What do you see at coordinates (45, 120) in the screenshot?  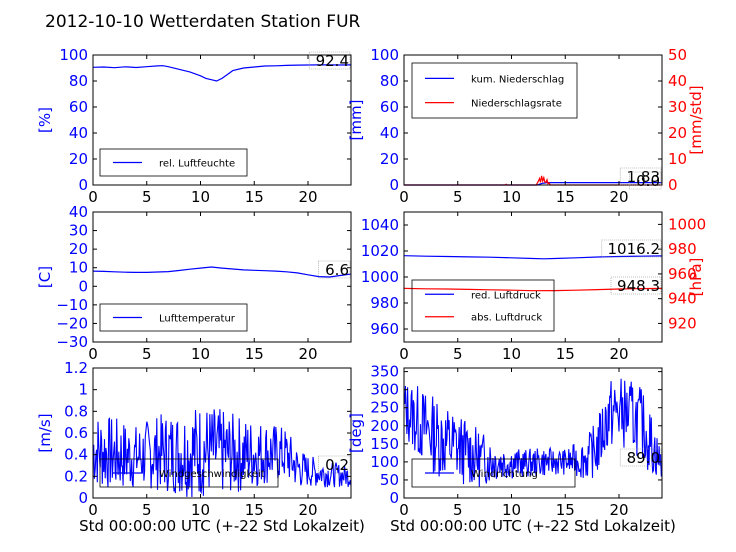 I see `y-axis-label-humidity: [%]` at bounding box center [45, 120].